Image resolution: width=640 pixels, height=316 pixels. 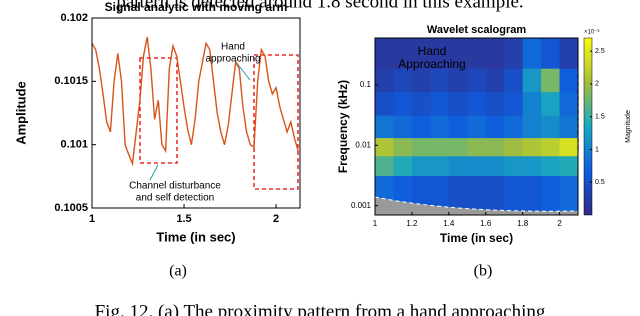 I want to click on colorbar-tick-label: 2, so click(x=597, y=84).